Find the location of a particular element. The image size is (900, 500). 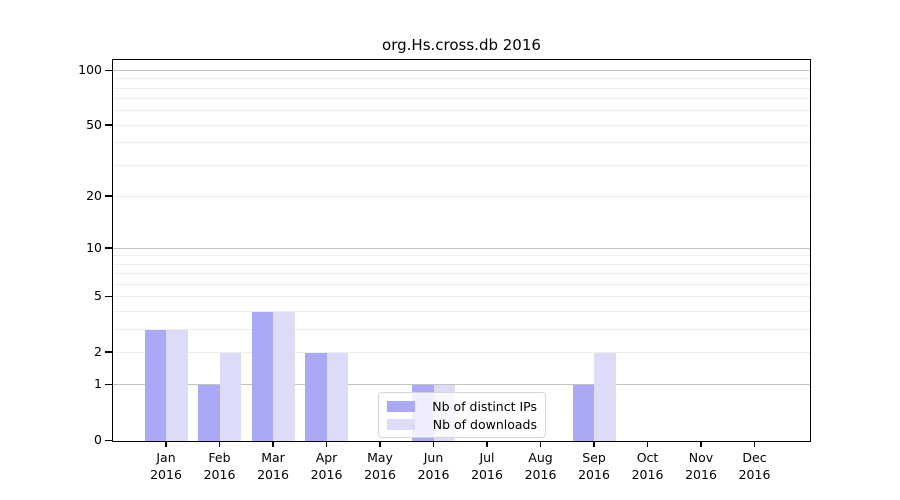

y-tick-label: 100 is located at coordinates (90, 69).